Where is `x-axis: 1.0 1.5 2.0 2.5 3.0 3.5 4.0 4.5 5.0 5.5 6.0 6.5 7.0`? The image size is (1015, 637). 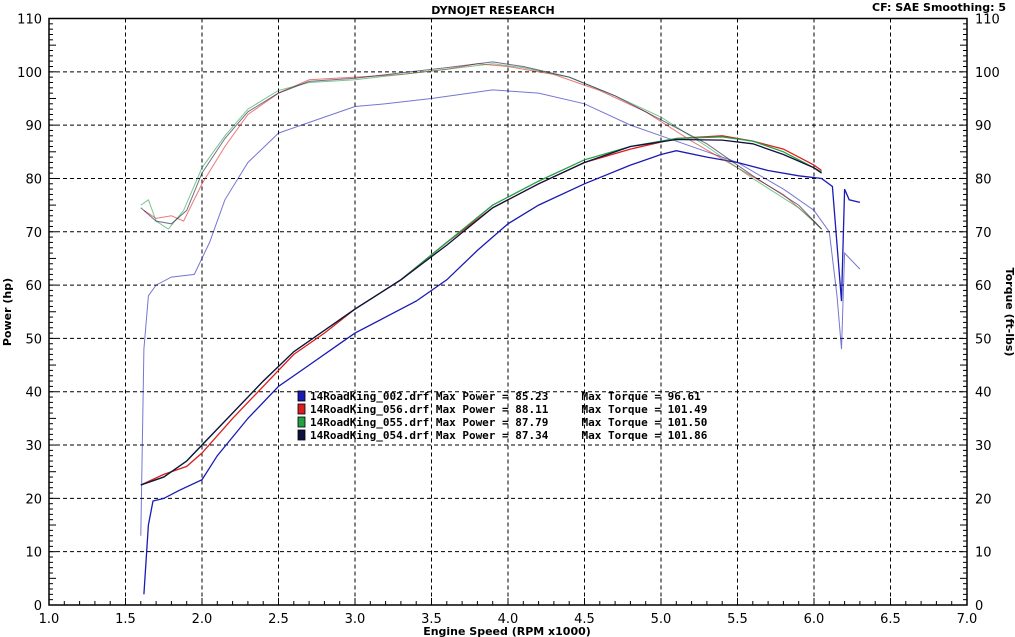
x-axis: 1.0 1.5 2.0 2.5 3.0 3.5 4.0 4.5 5.0 5.5 6.0 6.5 7.0 is located at coordinates (508, 612).